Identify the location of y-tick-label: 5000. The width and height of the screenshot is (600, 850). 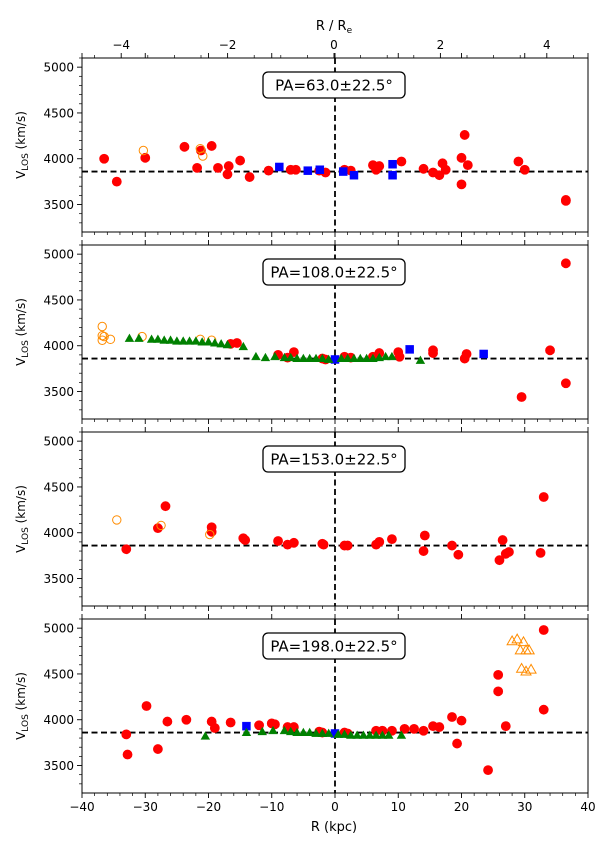
(58, 629).